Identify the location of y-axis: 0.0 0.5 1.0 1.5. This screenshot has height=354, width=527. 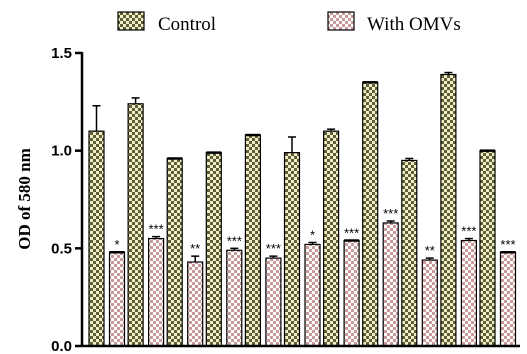
(67, 199).